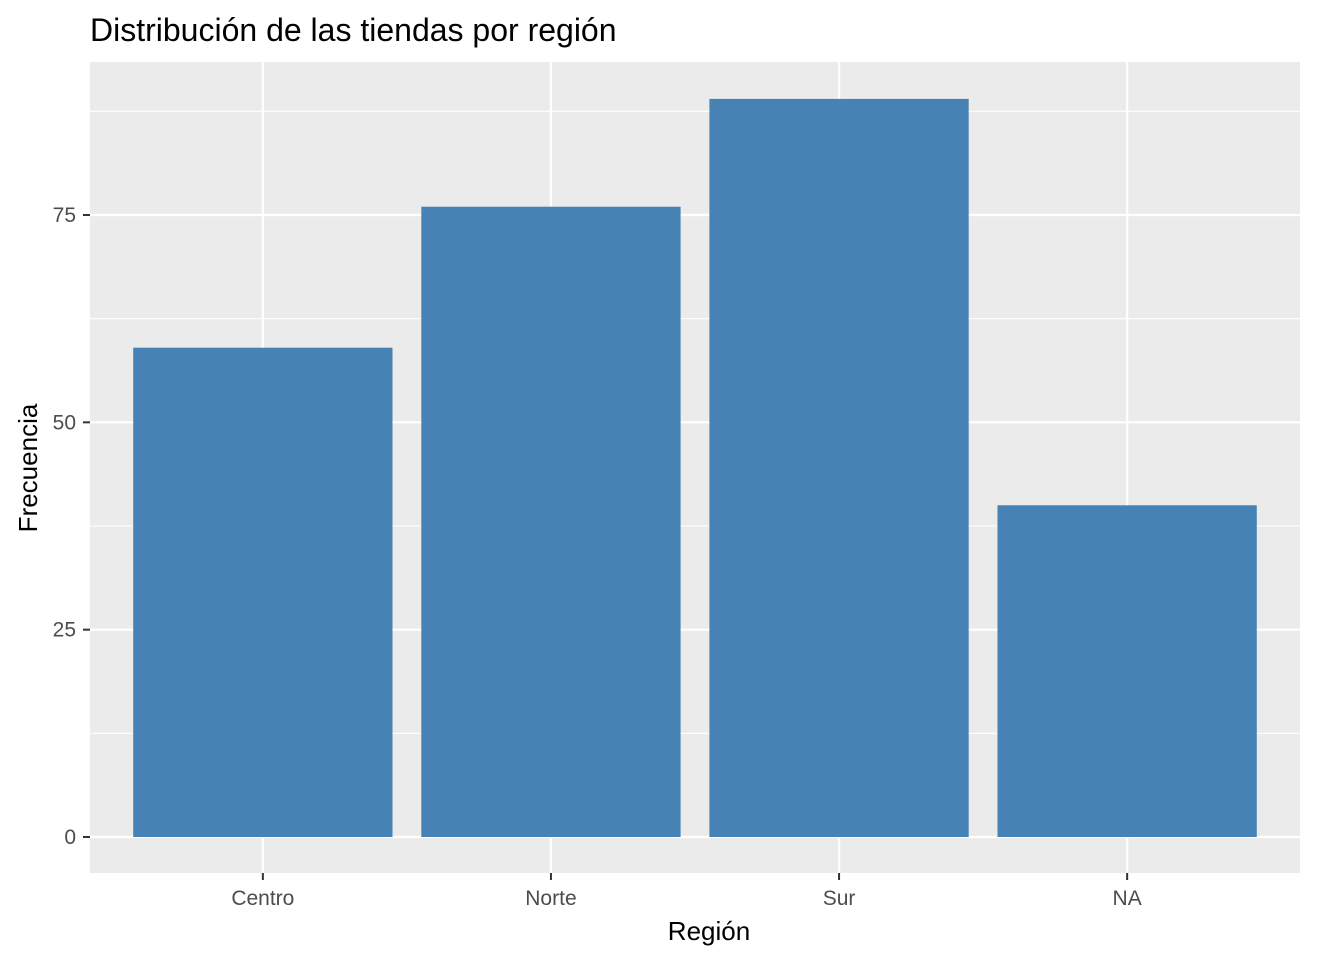 The image size is (1344, 960). I want to click on y-axis-title: Frecuencia, so click(28, 467).